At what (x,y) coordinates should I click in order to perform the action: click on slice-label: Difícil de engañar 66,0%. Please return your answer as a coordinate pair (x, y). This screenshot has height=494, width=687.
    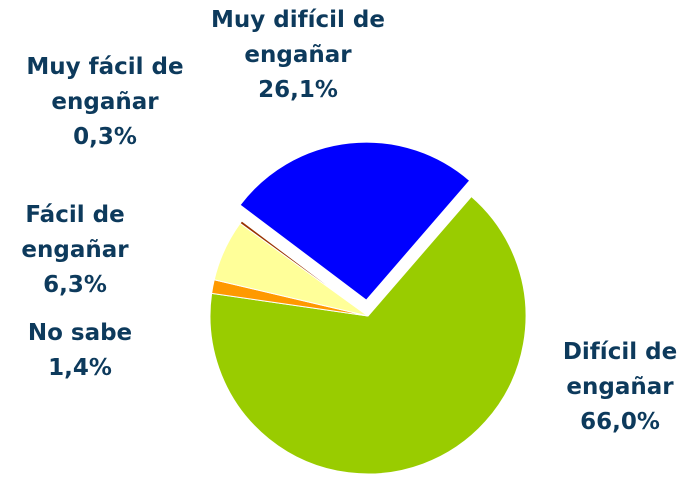
    Looking at the image, I should click on (613, 387).